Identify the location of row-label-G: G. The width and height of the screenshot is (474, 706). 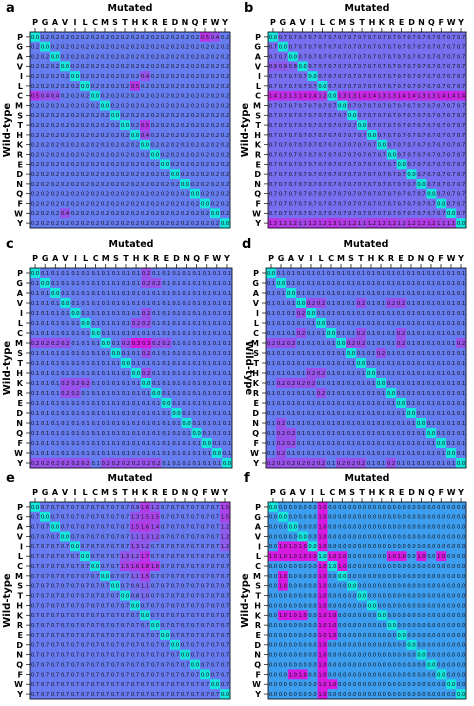
(19, 283).